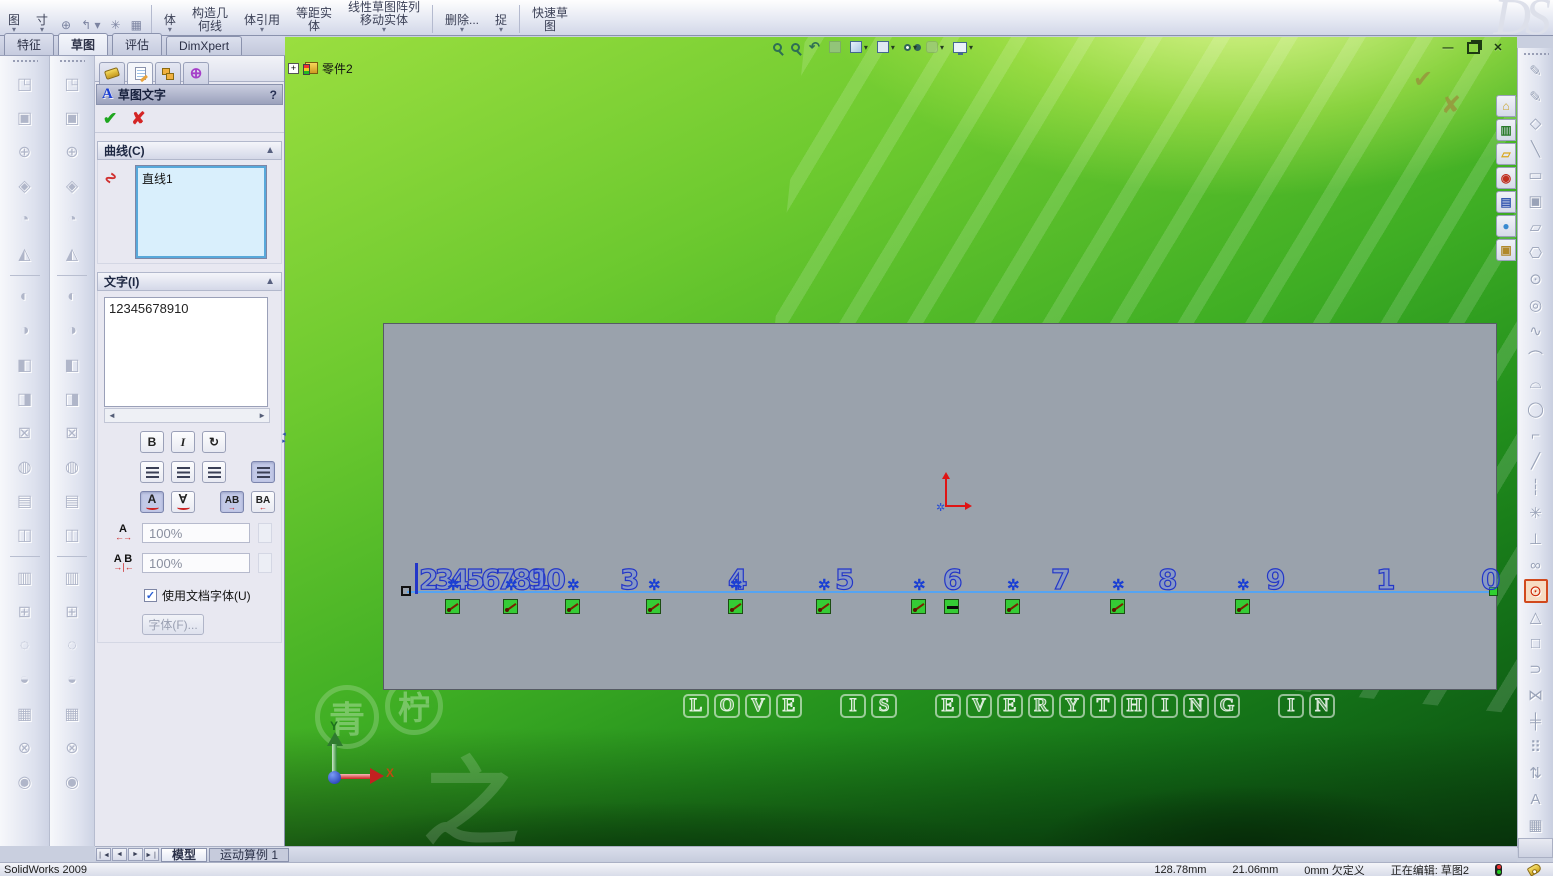 The image size is (1553, 876). What do you see at coordinates (320, 68) in the screenshot?
I see `flyout-feature-tree: + 零件2` at bounding box center [320, 68].